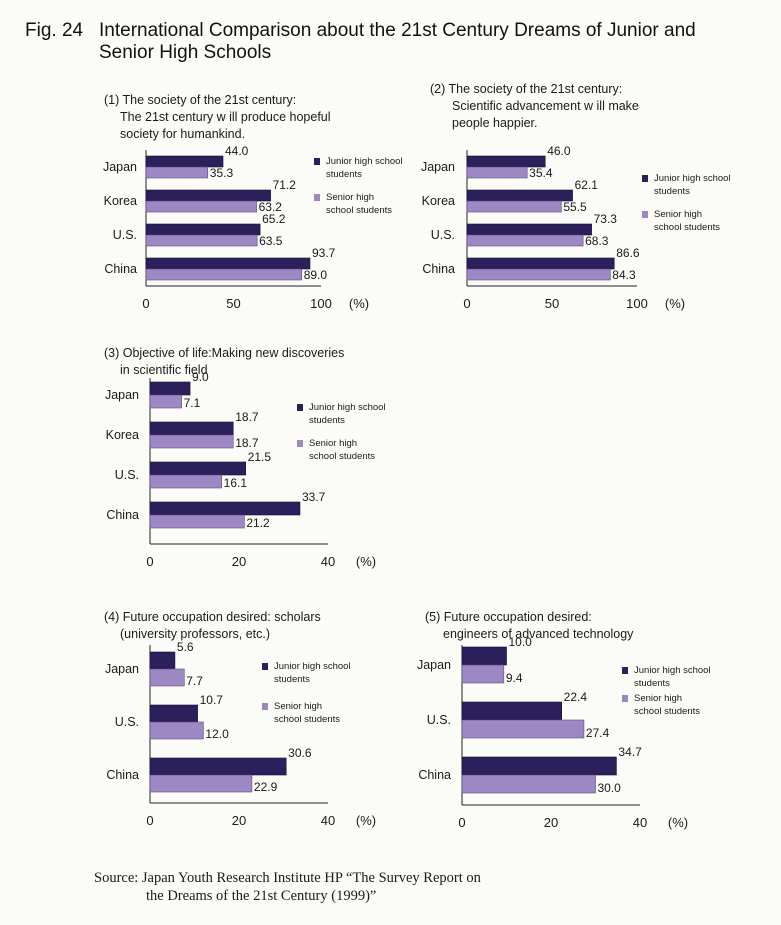 This screenshot has width=781, height=925. What do you see at coordinates (630, 752) in the screenshot?
I see `data-label-junior: 34.7` at bounding box center [630, 752].